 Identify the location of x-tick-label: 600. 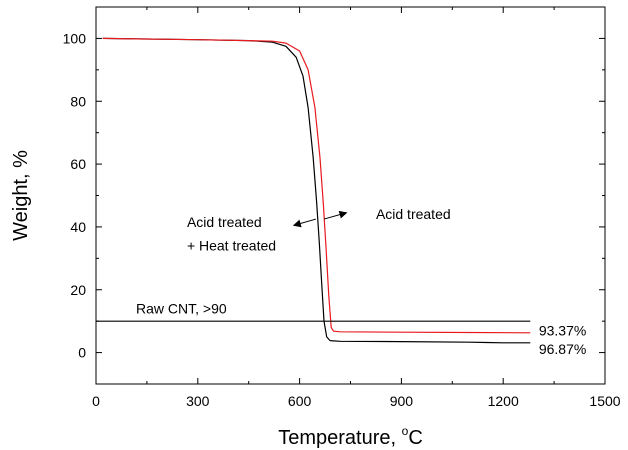
(300, 401).